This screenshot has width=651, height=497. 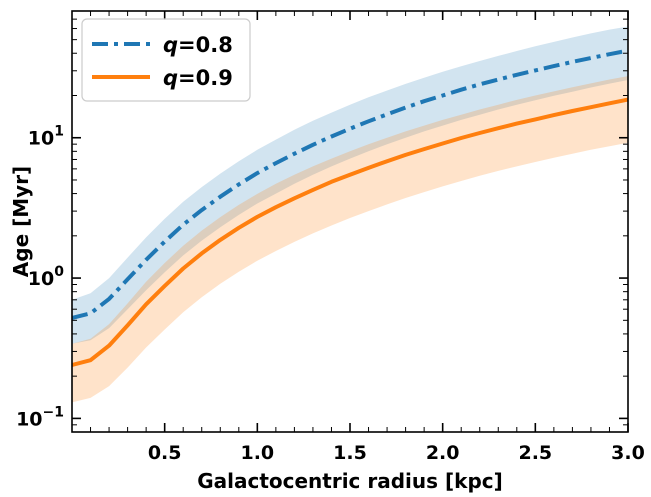 What do you see at coordinates (443, 453) in the screenshot?
I see `x-tick-label: 2.0` at bounding box center [443, 453].